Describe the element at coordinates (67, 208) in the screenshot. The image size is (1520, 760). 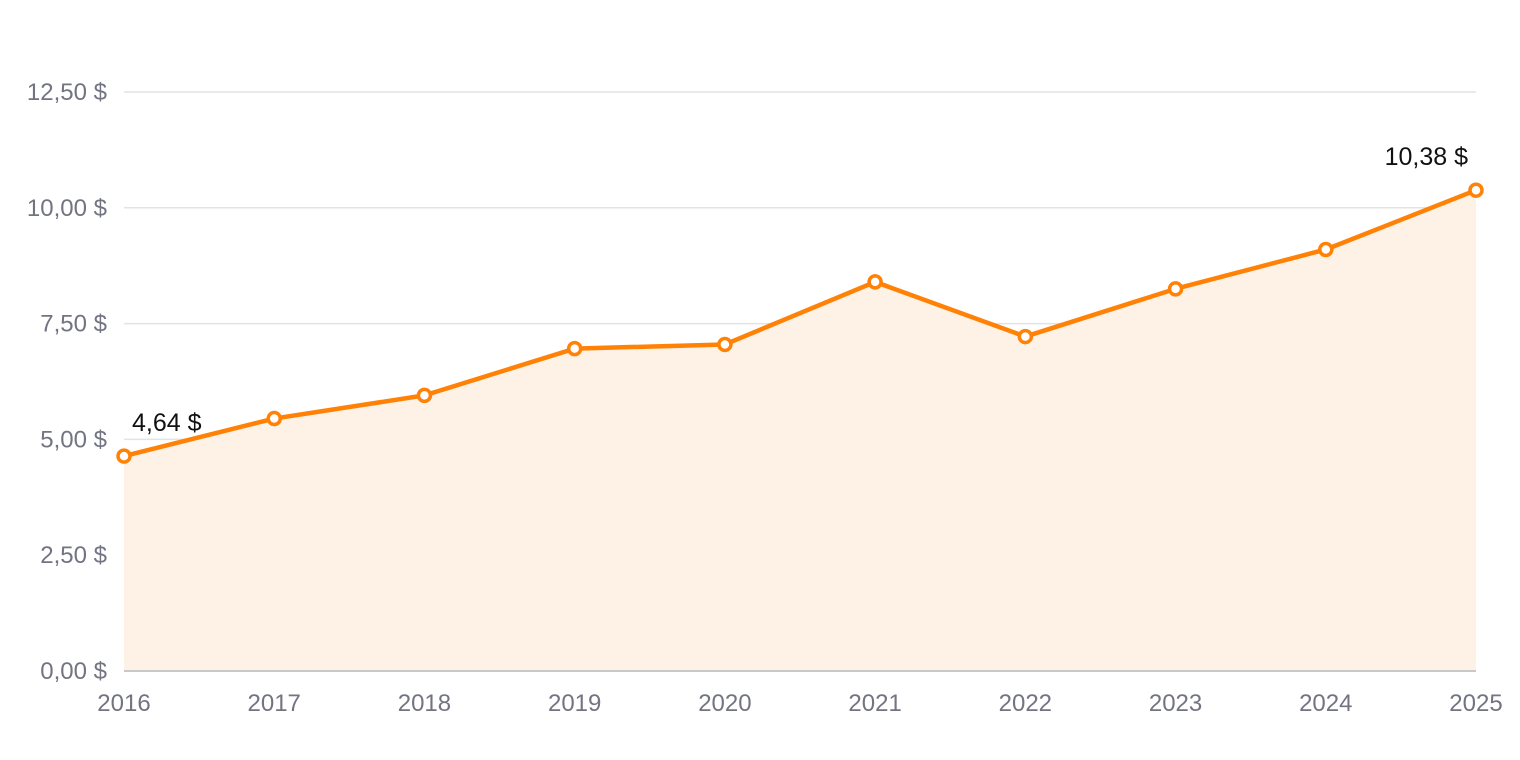
I see `y-tick-label: 10,00 $` at that location.